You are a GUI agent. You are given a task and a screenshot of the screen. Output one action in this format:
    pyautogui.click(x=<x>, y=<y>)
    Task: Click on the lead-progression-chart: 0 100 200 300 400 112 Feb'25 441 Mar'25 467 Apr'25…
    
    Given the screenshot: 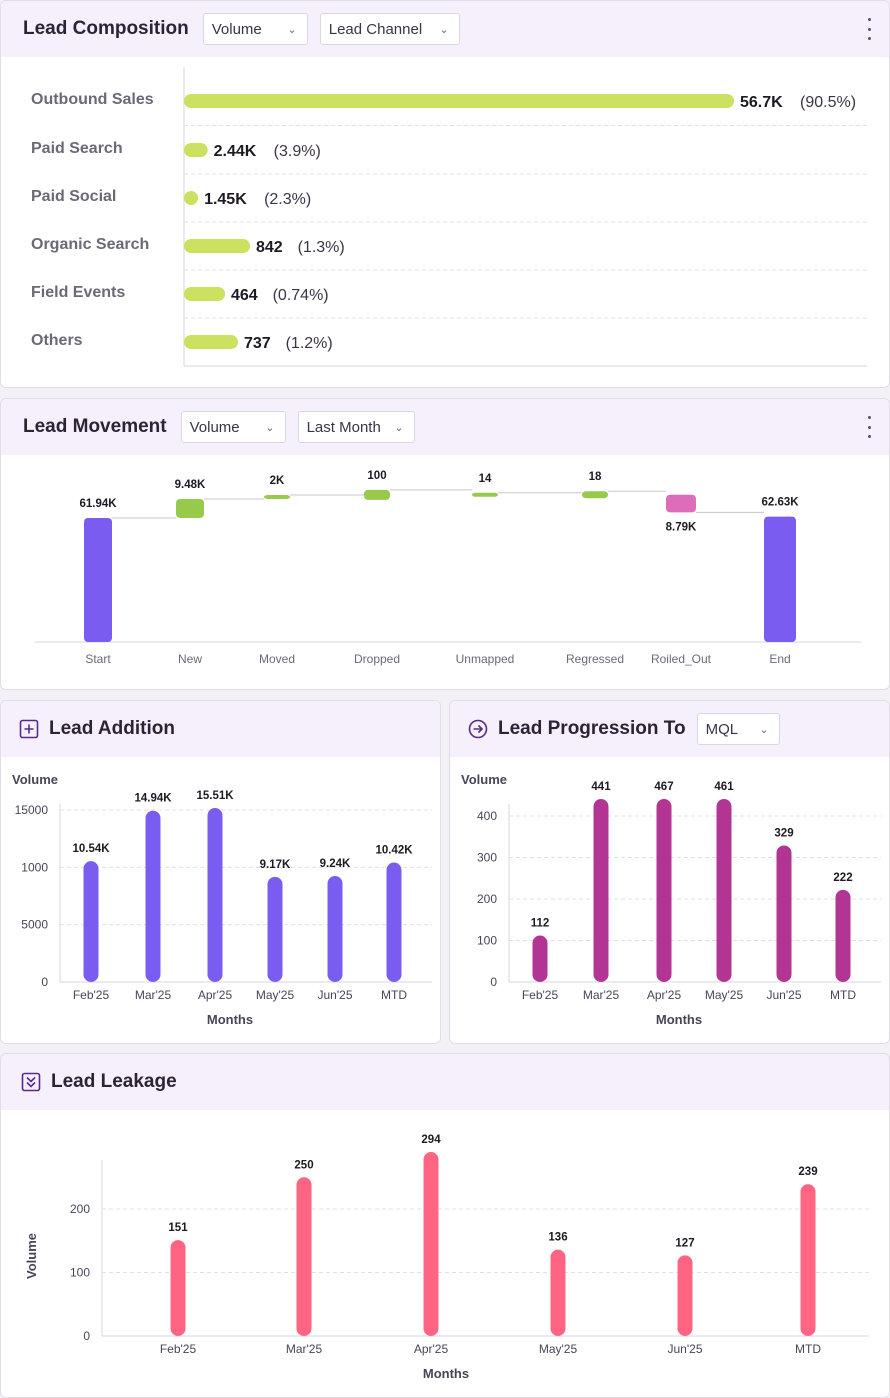 What is the action you would take?
    pyautogui.click(x=671, y=899)
    